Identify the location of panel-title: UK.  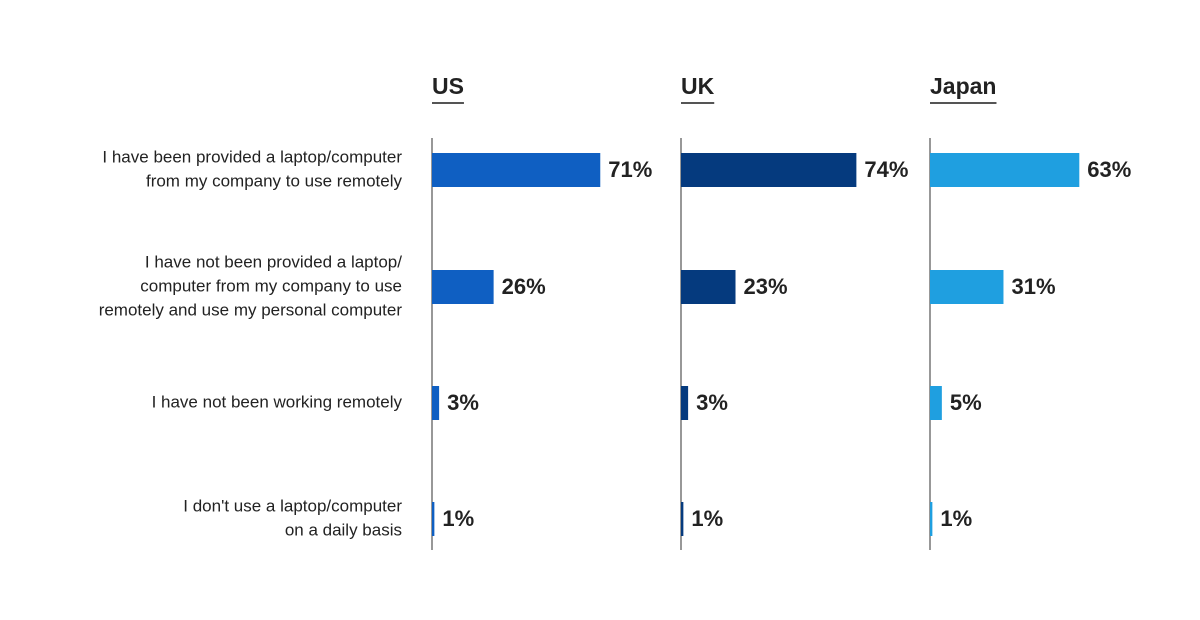
(698, 86).